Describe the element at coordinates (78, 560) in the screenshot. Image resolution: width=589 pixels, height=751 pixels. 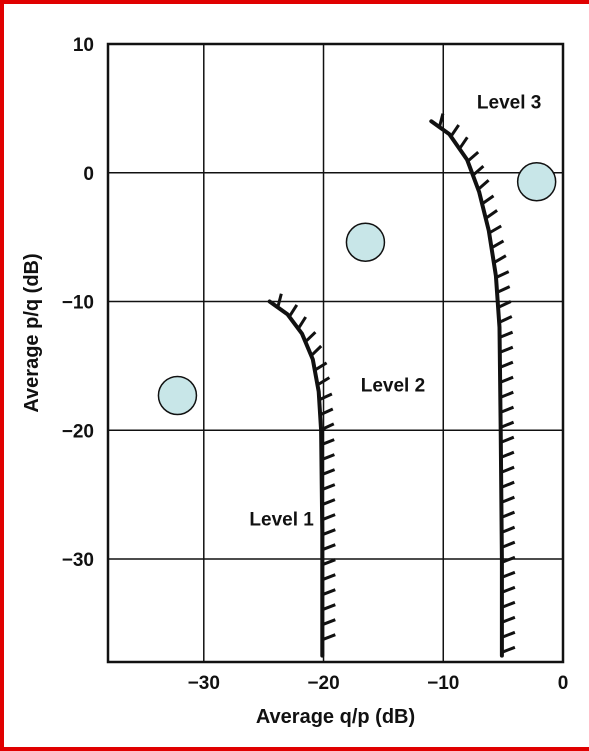
I see `y-tick-label: −30` at that location.